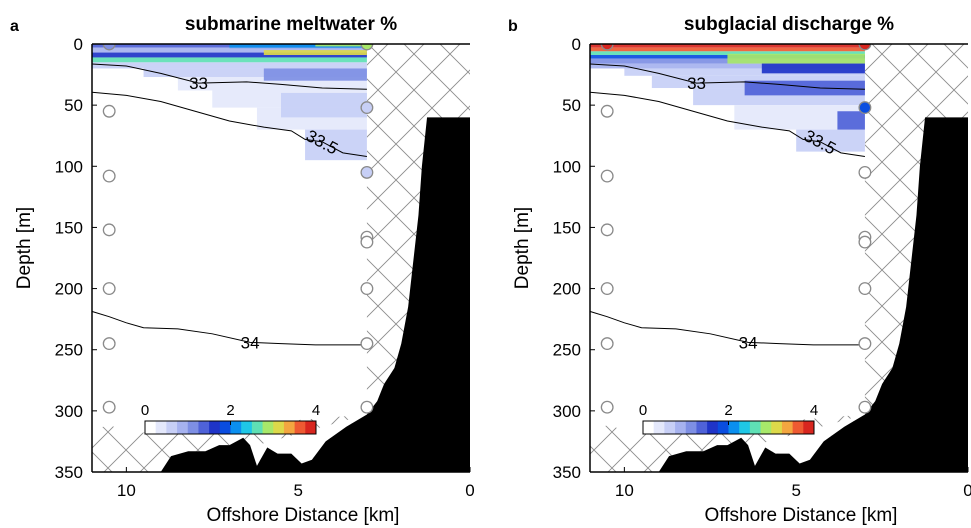  I want to click on chart-title: submarine meltwater %, so click(291, 24).